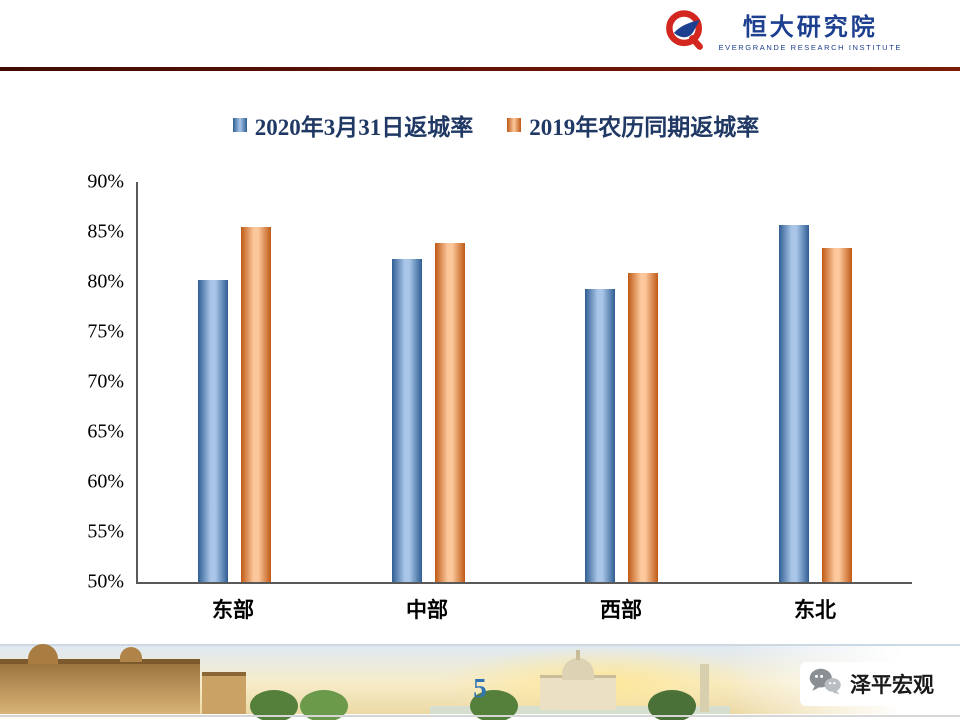 The height and width of the screenshot is (720, 960). Describe the element at coordinates (105, 431) in the screenshot. I see `y-tick-label: 65%` at that location.